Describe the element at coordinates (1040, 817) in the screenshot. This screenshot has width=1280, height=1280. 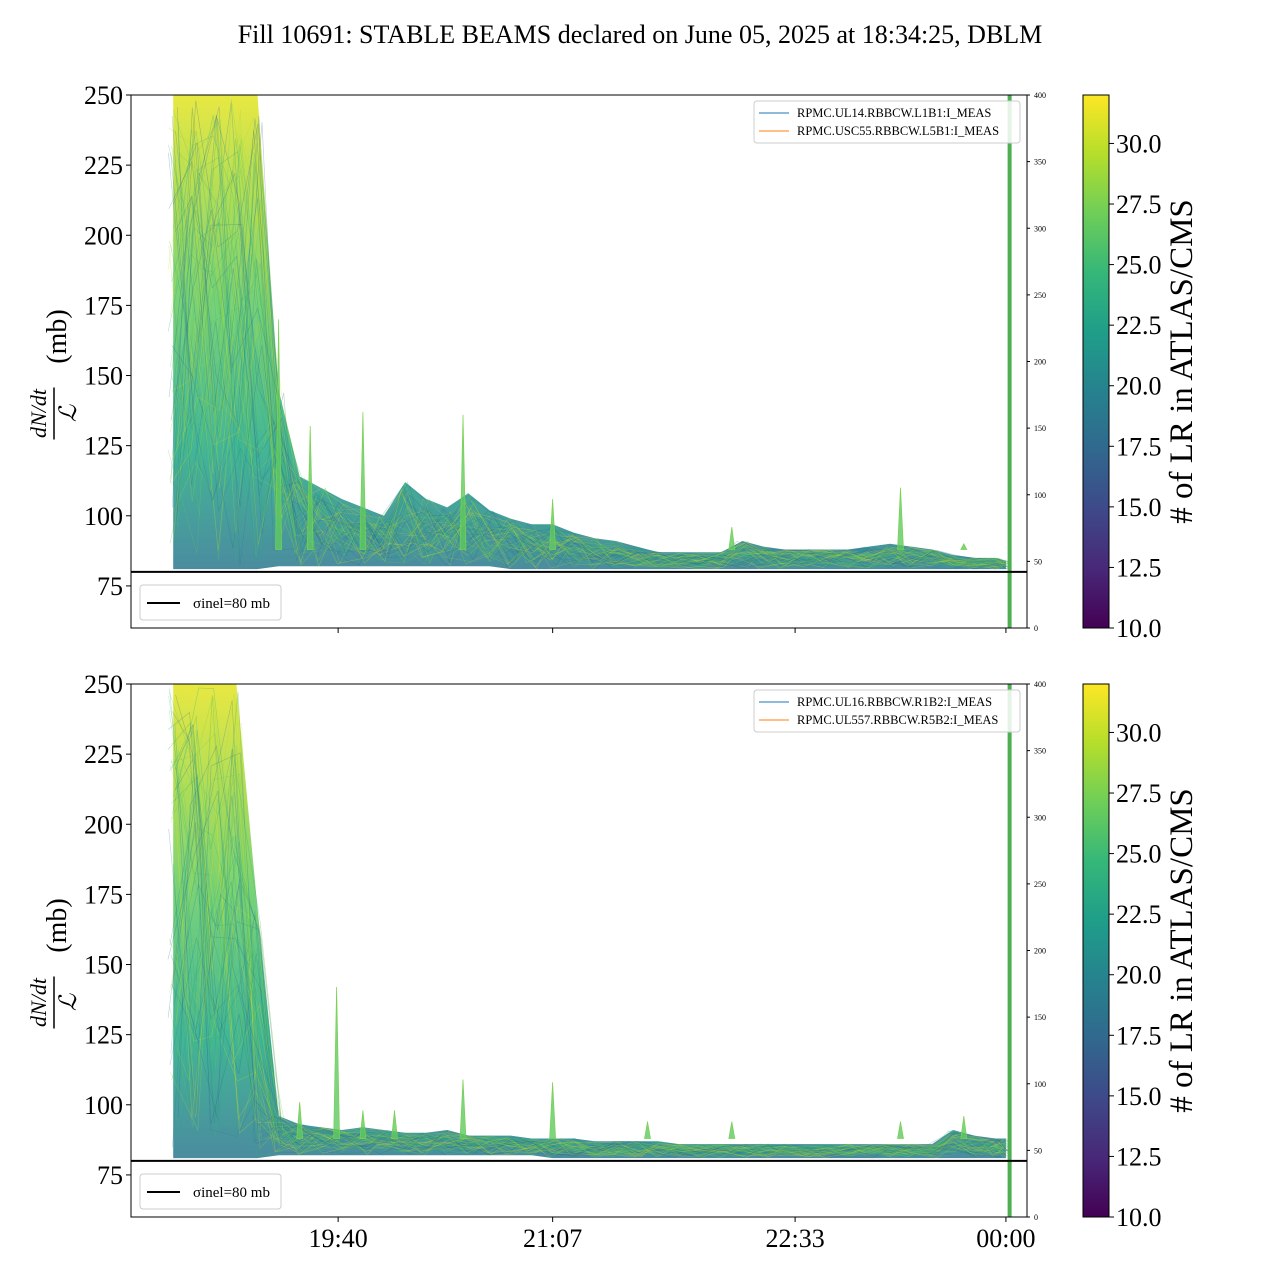
I see `y2tick-label: 300` at that location.